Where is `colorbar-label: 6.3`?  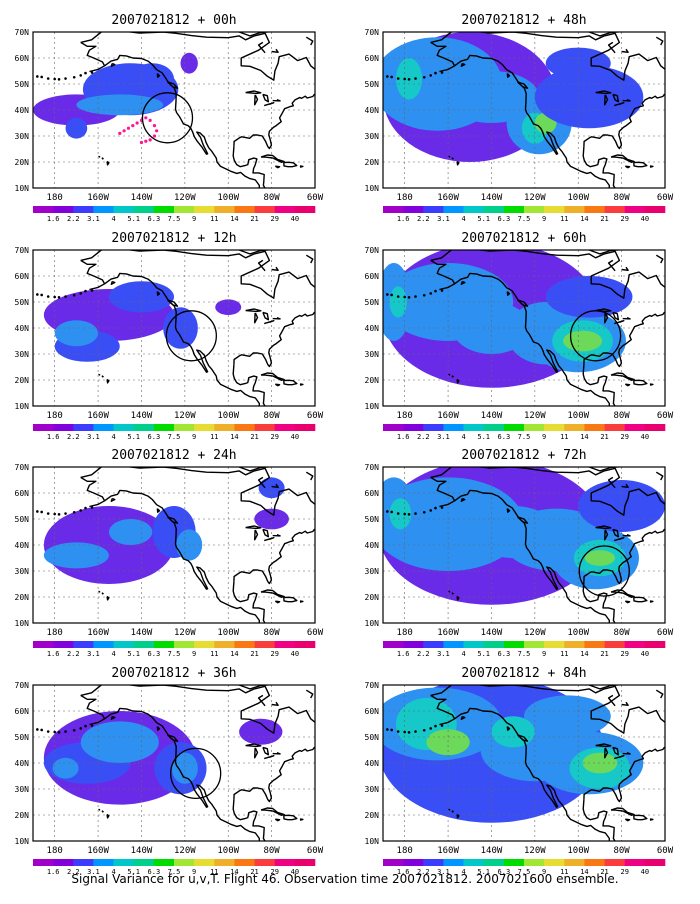 colorbar-label: 6.3 is located at coordinates (504, 437).